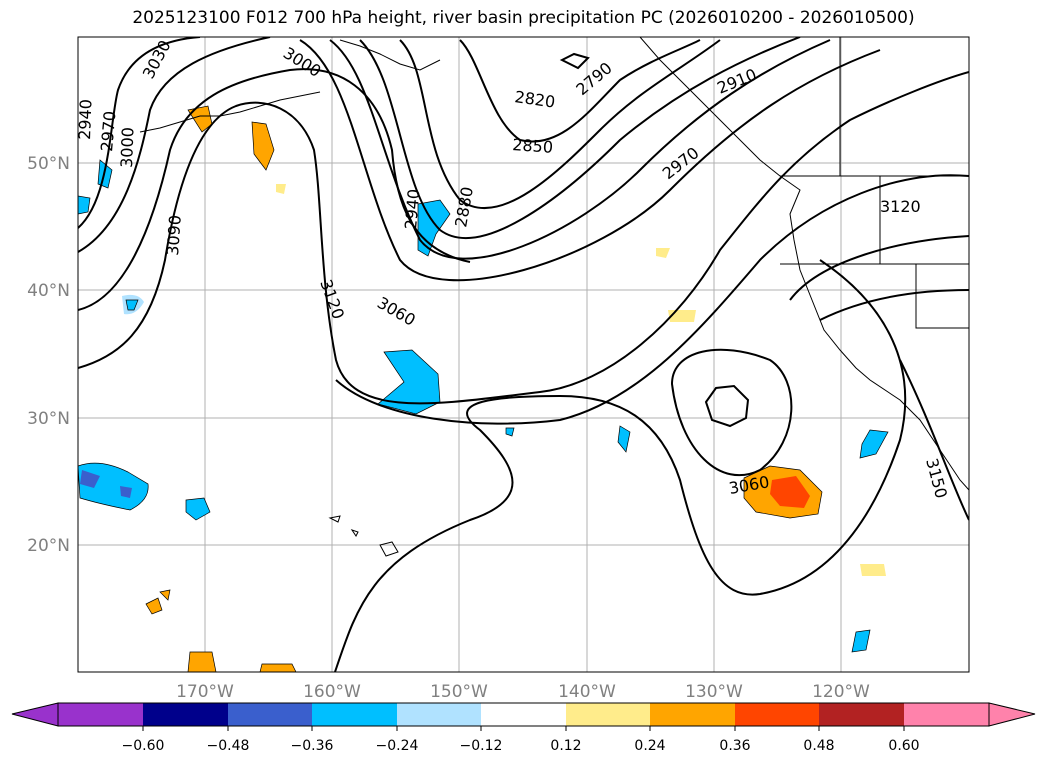 This screenshot has height=765, width=1047. Describe the element at coordinates (48, 419) in the screenshot. I see `lat-label: 30°N` at that location.